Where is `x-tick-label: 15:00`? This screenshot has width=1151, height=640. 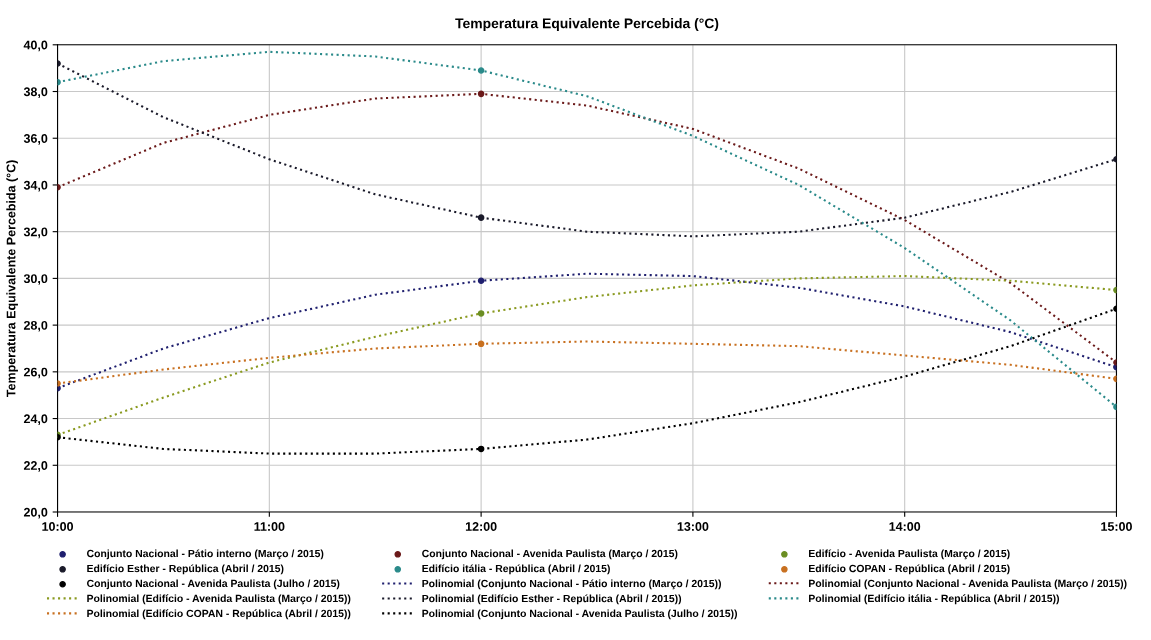 x-tick-label: 15:00 is located at coordinates (1116, 526).